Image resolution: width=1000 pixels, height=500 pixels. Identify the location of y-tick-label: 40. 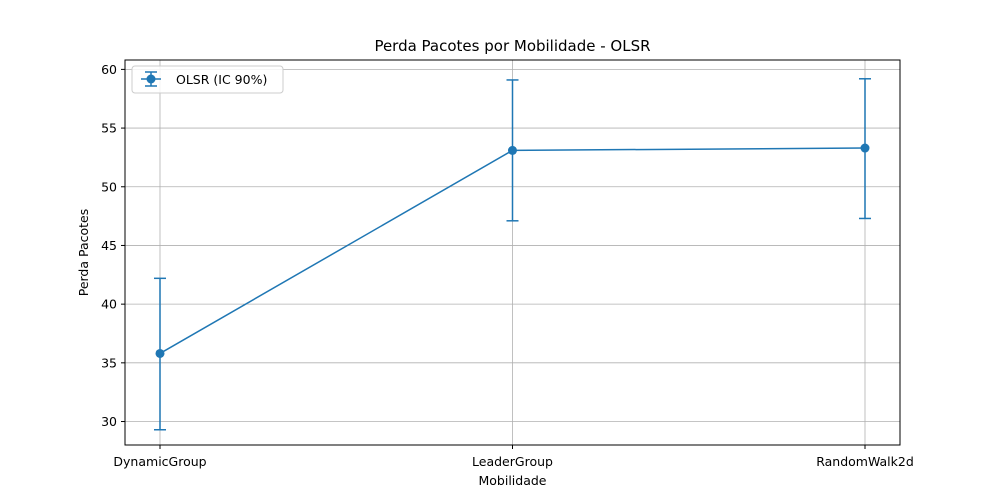
(109, 304).